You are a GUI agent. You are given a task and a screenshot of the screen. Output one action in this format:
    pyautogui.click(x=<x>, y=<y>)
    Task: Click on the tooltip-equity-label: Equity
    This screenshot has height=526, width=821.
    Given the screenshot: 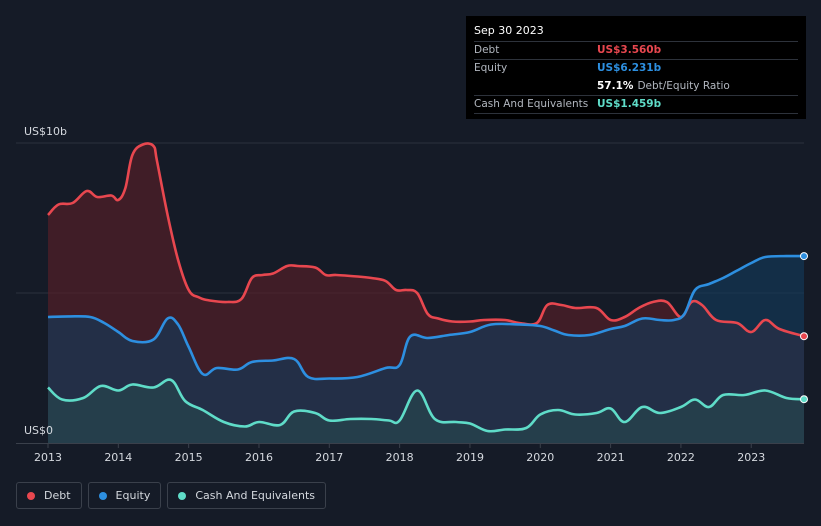 What is the action you would take?
    pyautogui.click(x=491, y=68)
    